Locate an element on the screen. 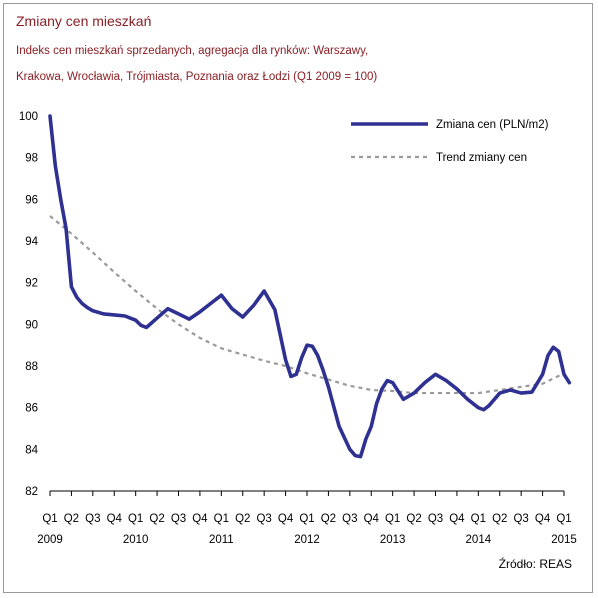 This screenshot has height=598, width=598. y-tick-label: 86 is located at coordinates (31, 409).